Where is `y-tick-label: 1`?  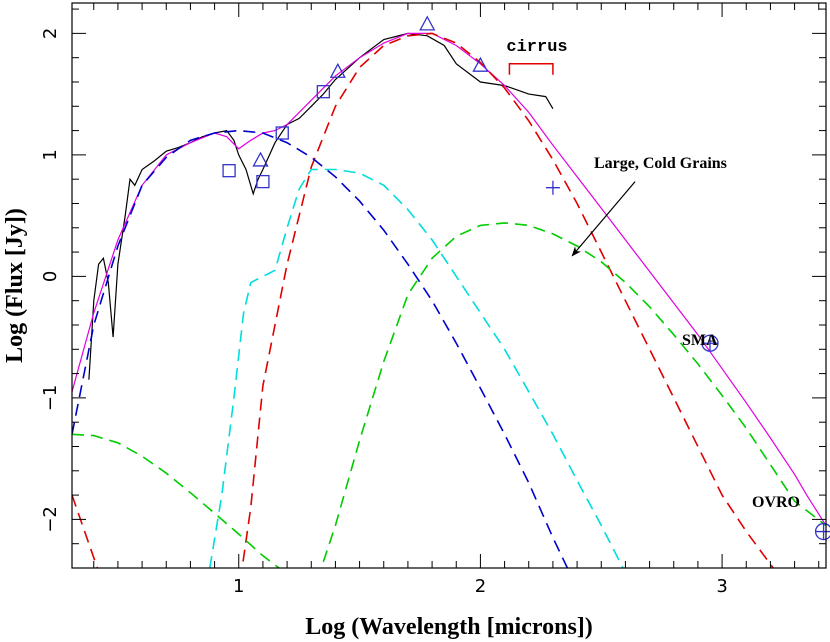 y-tick-label: 1 is located at coordinates (50, 154).